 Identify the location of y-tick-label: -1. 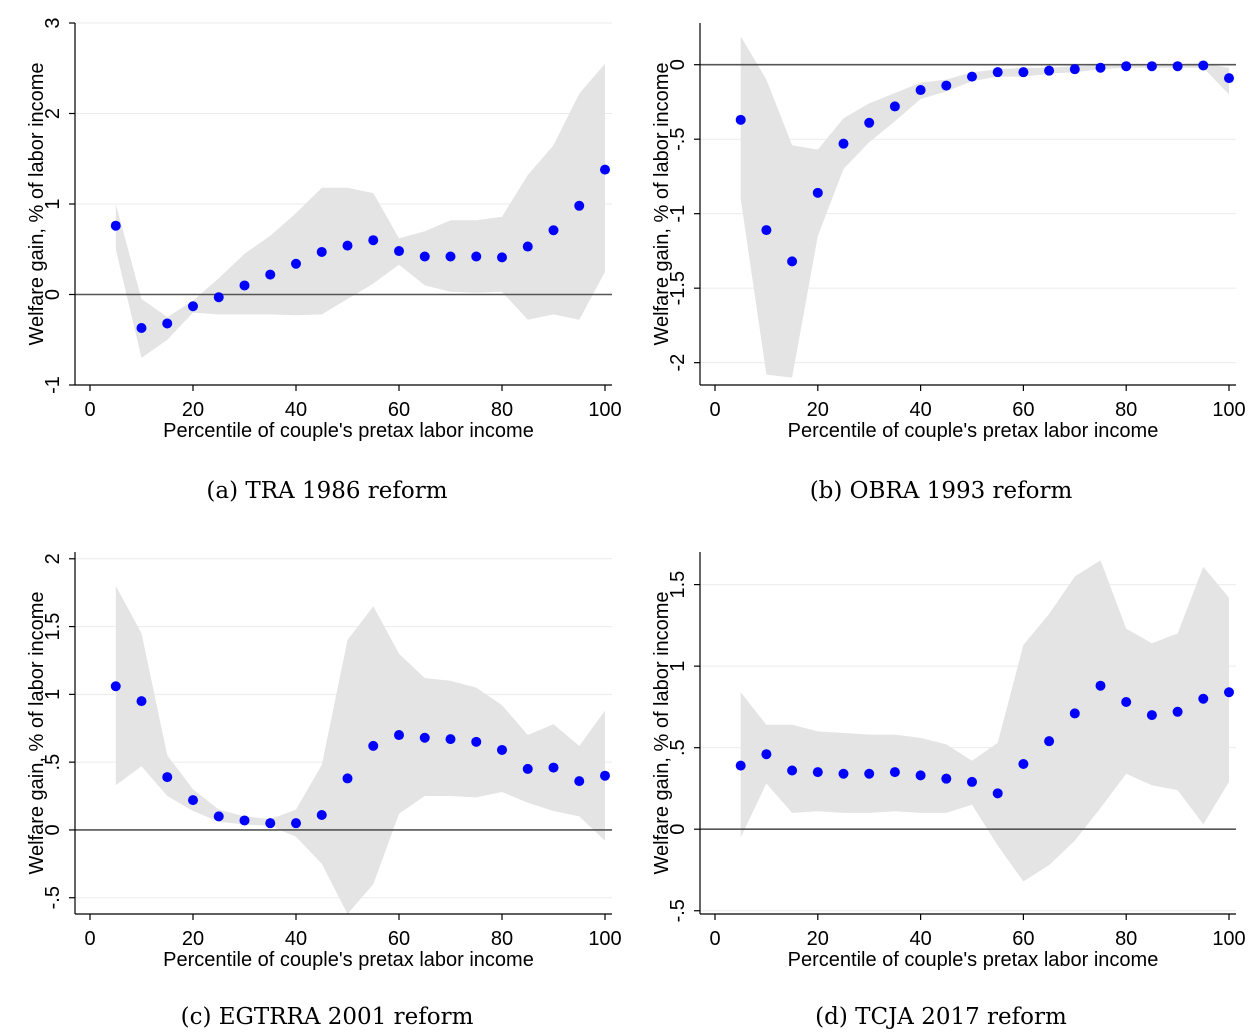
(53, 385).